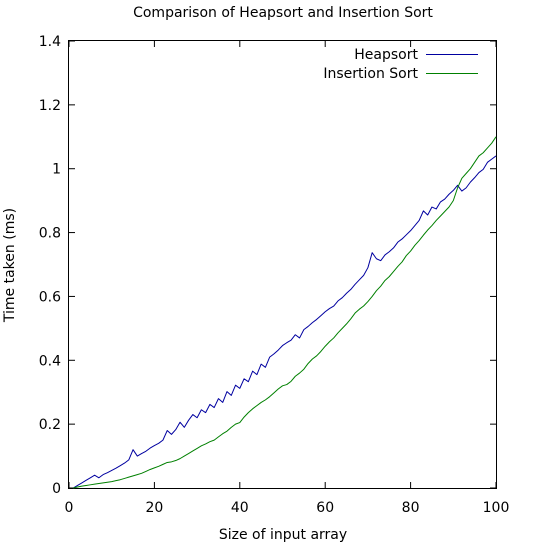 The height and width of the screenshot is (550, 550). I want to click on x-tick-label: 100, so click(496, 508).